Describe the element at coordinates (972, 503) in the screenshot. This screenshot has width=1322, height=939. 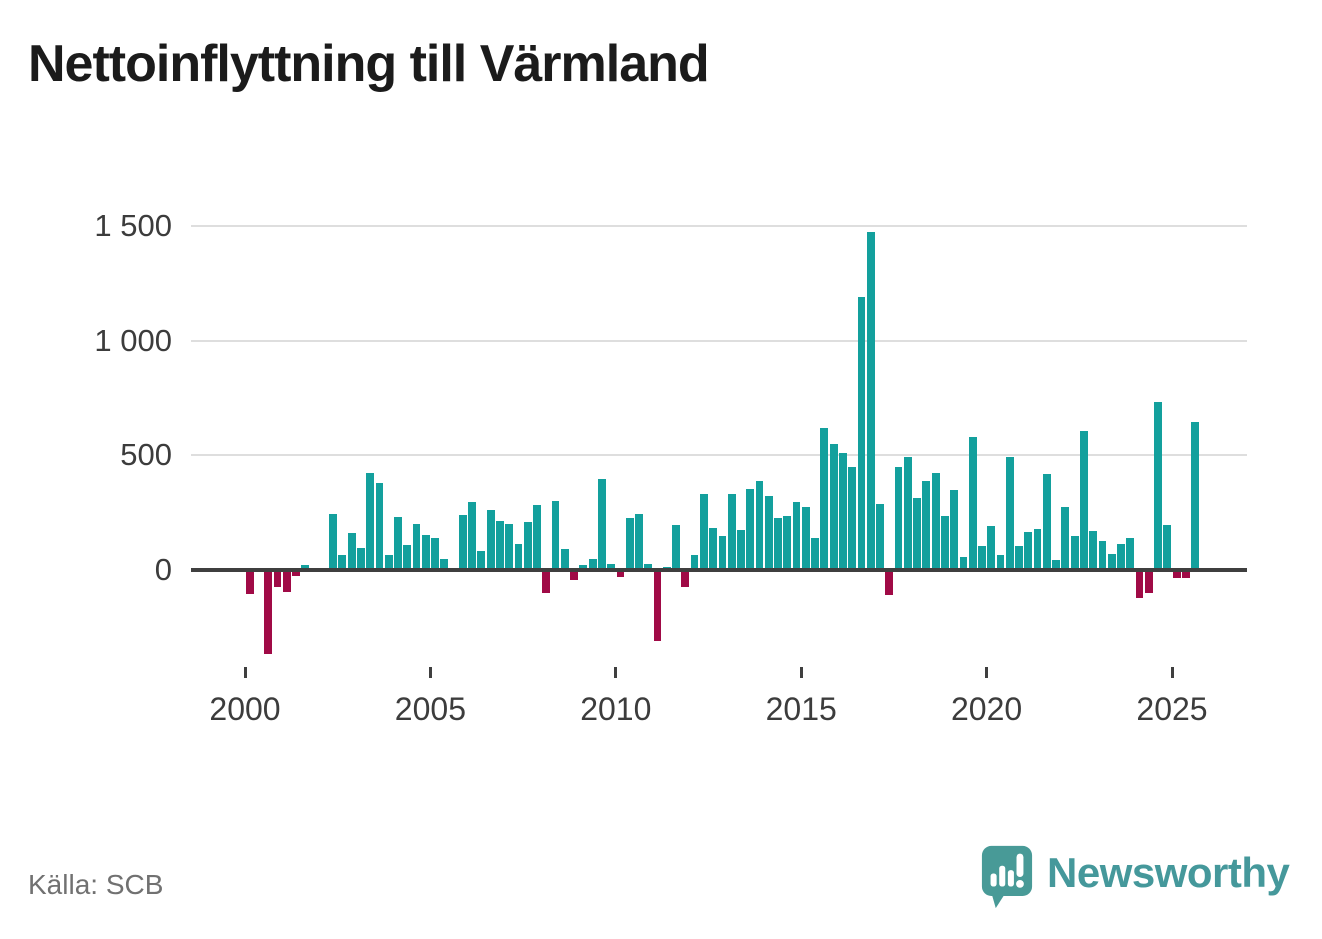
I see `bar-2019Q3` at that location.